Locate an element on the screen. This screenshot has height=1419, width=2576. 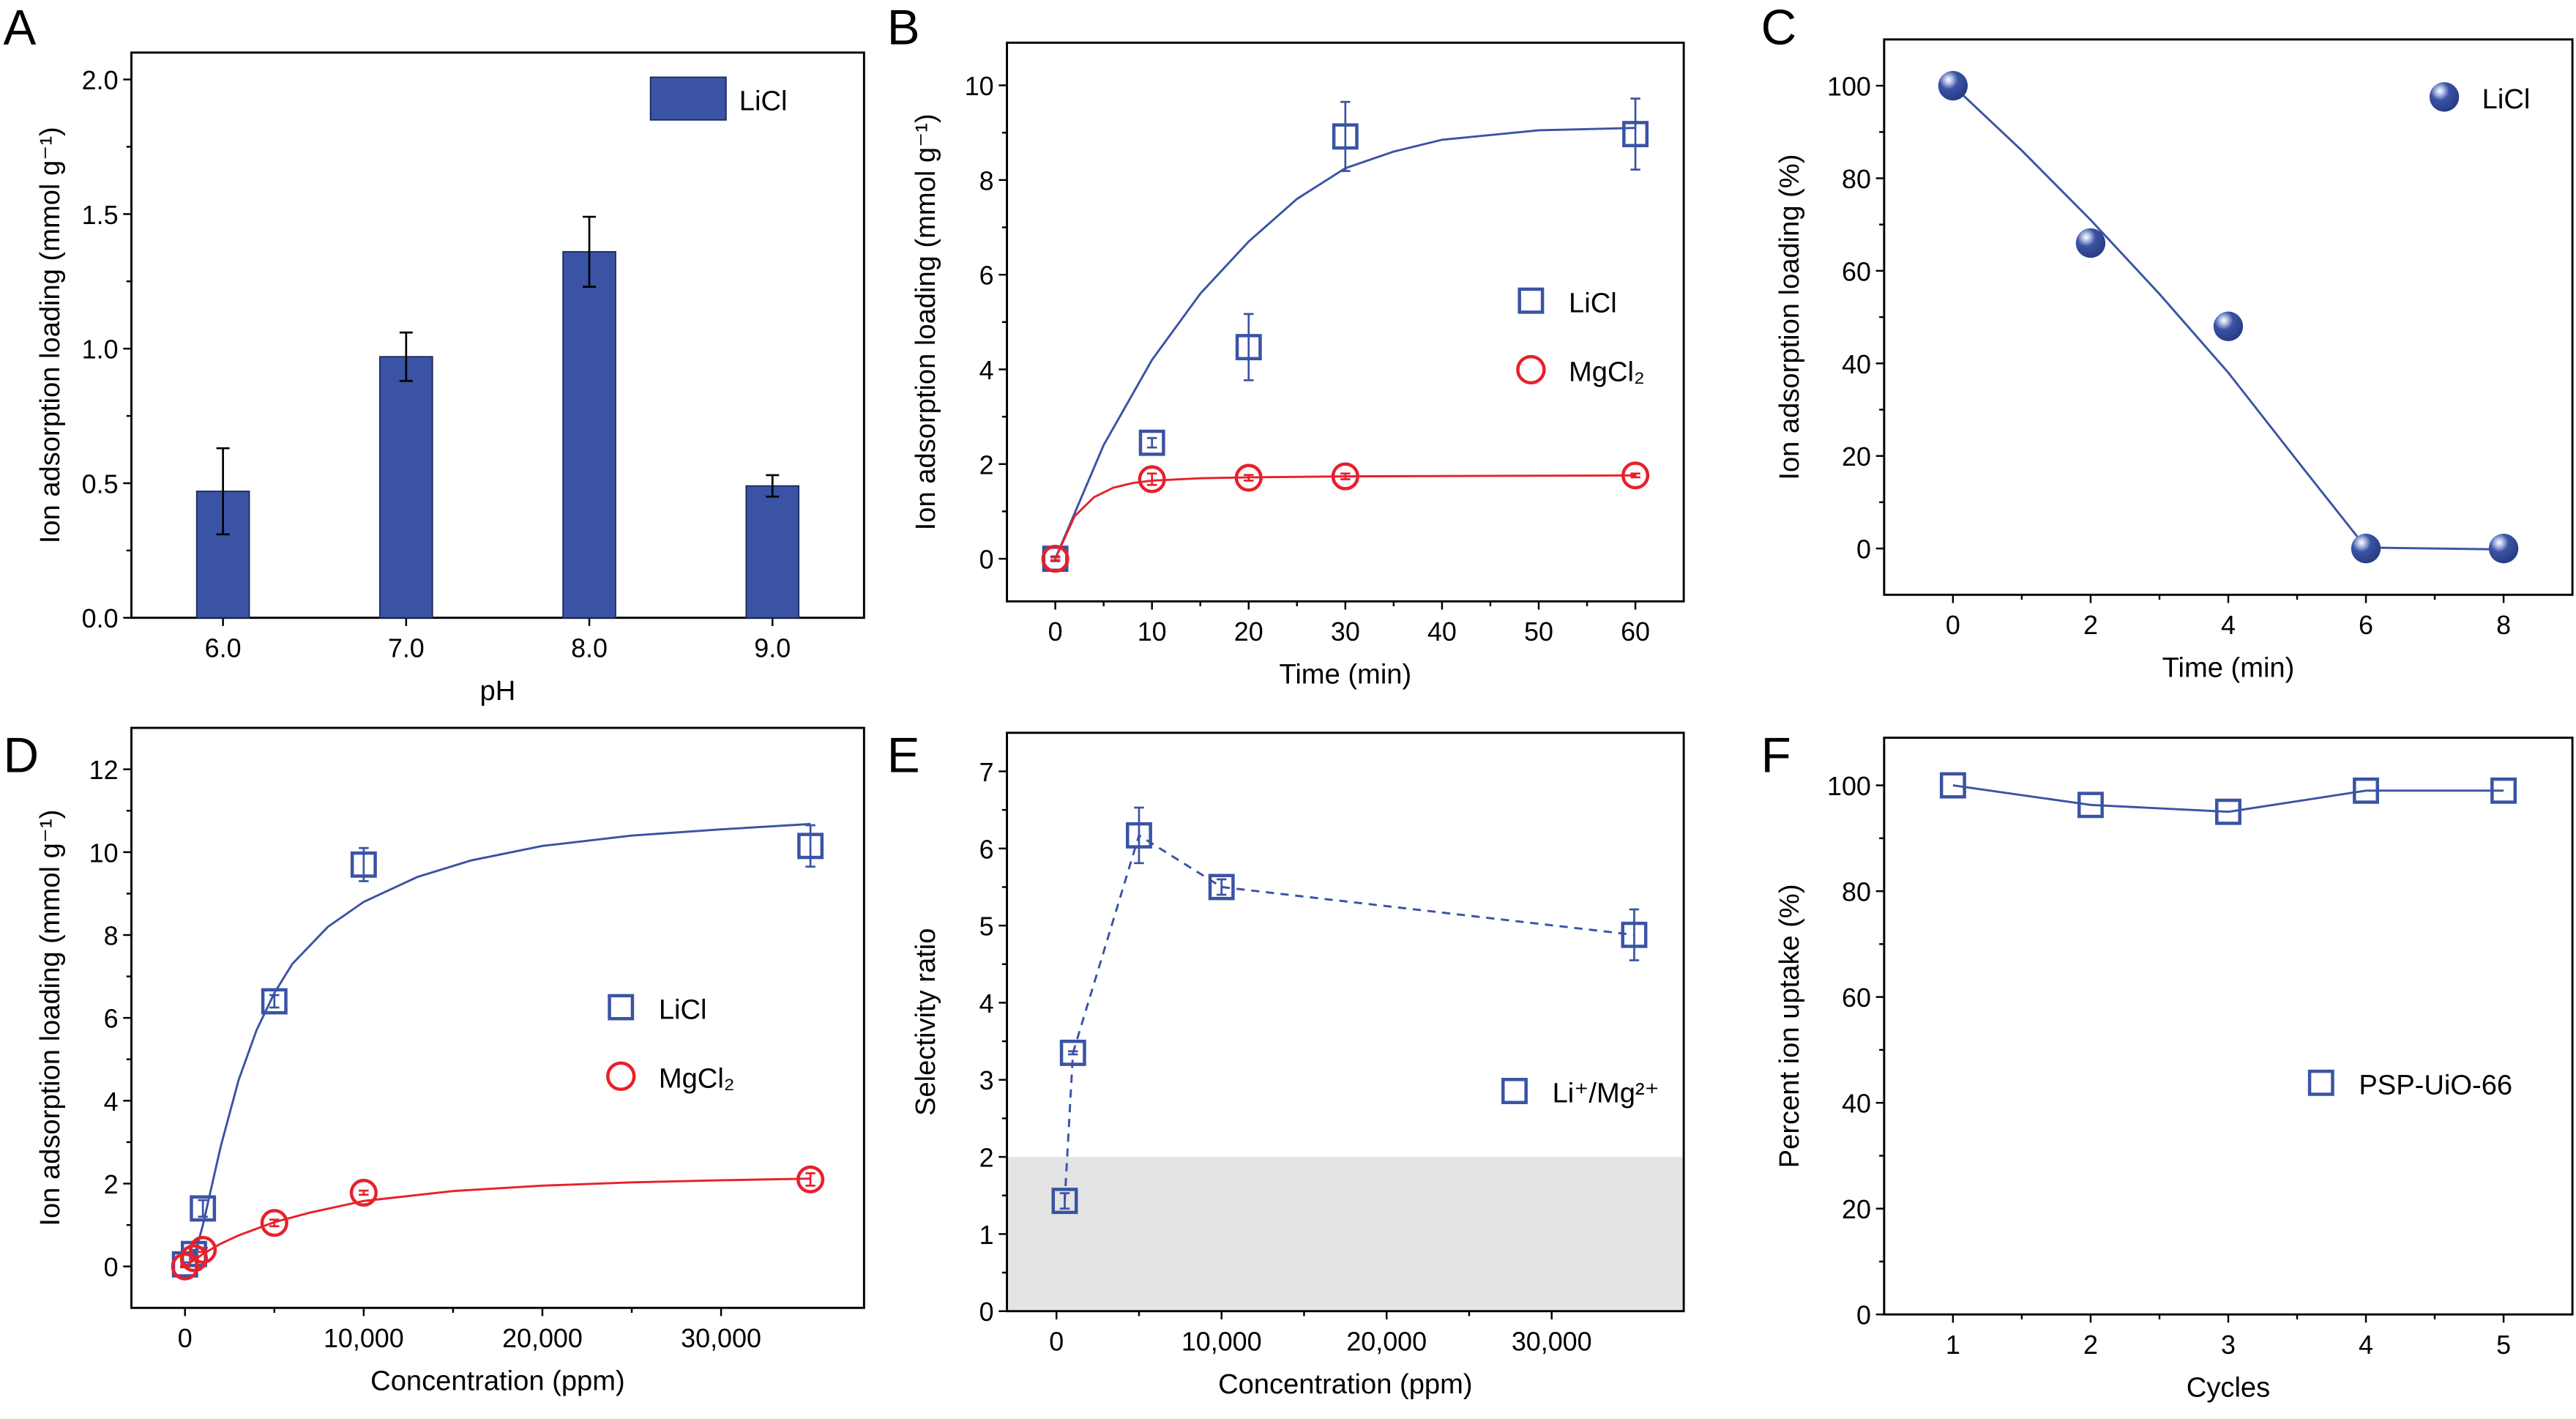
panel-letter: C is located at coordinates (1779, 28).